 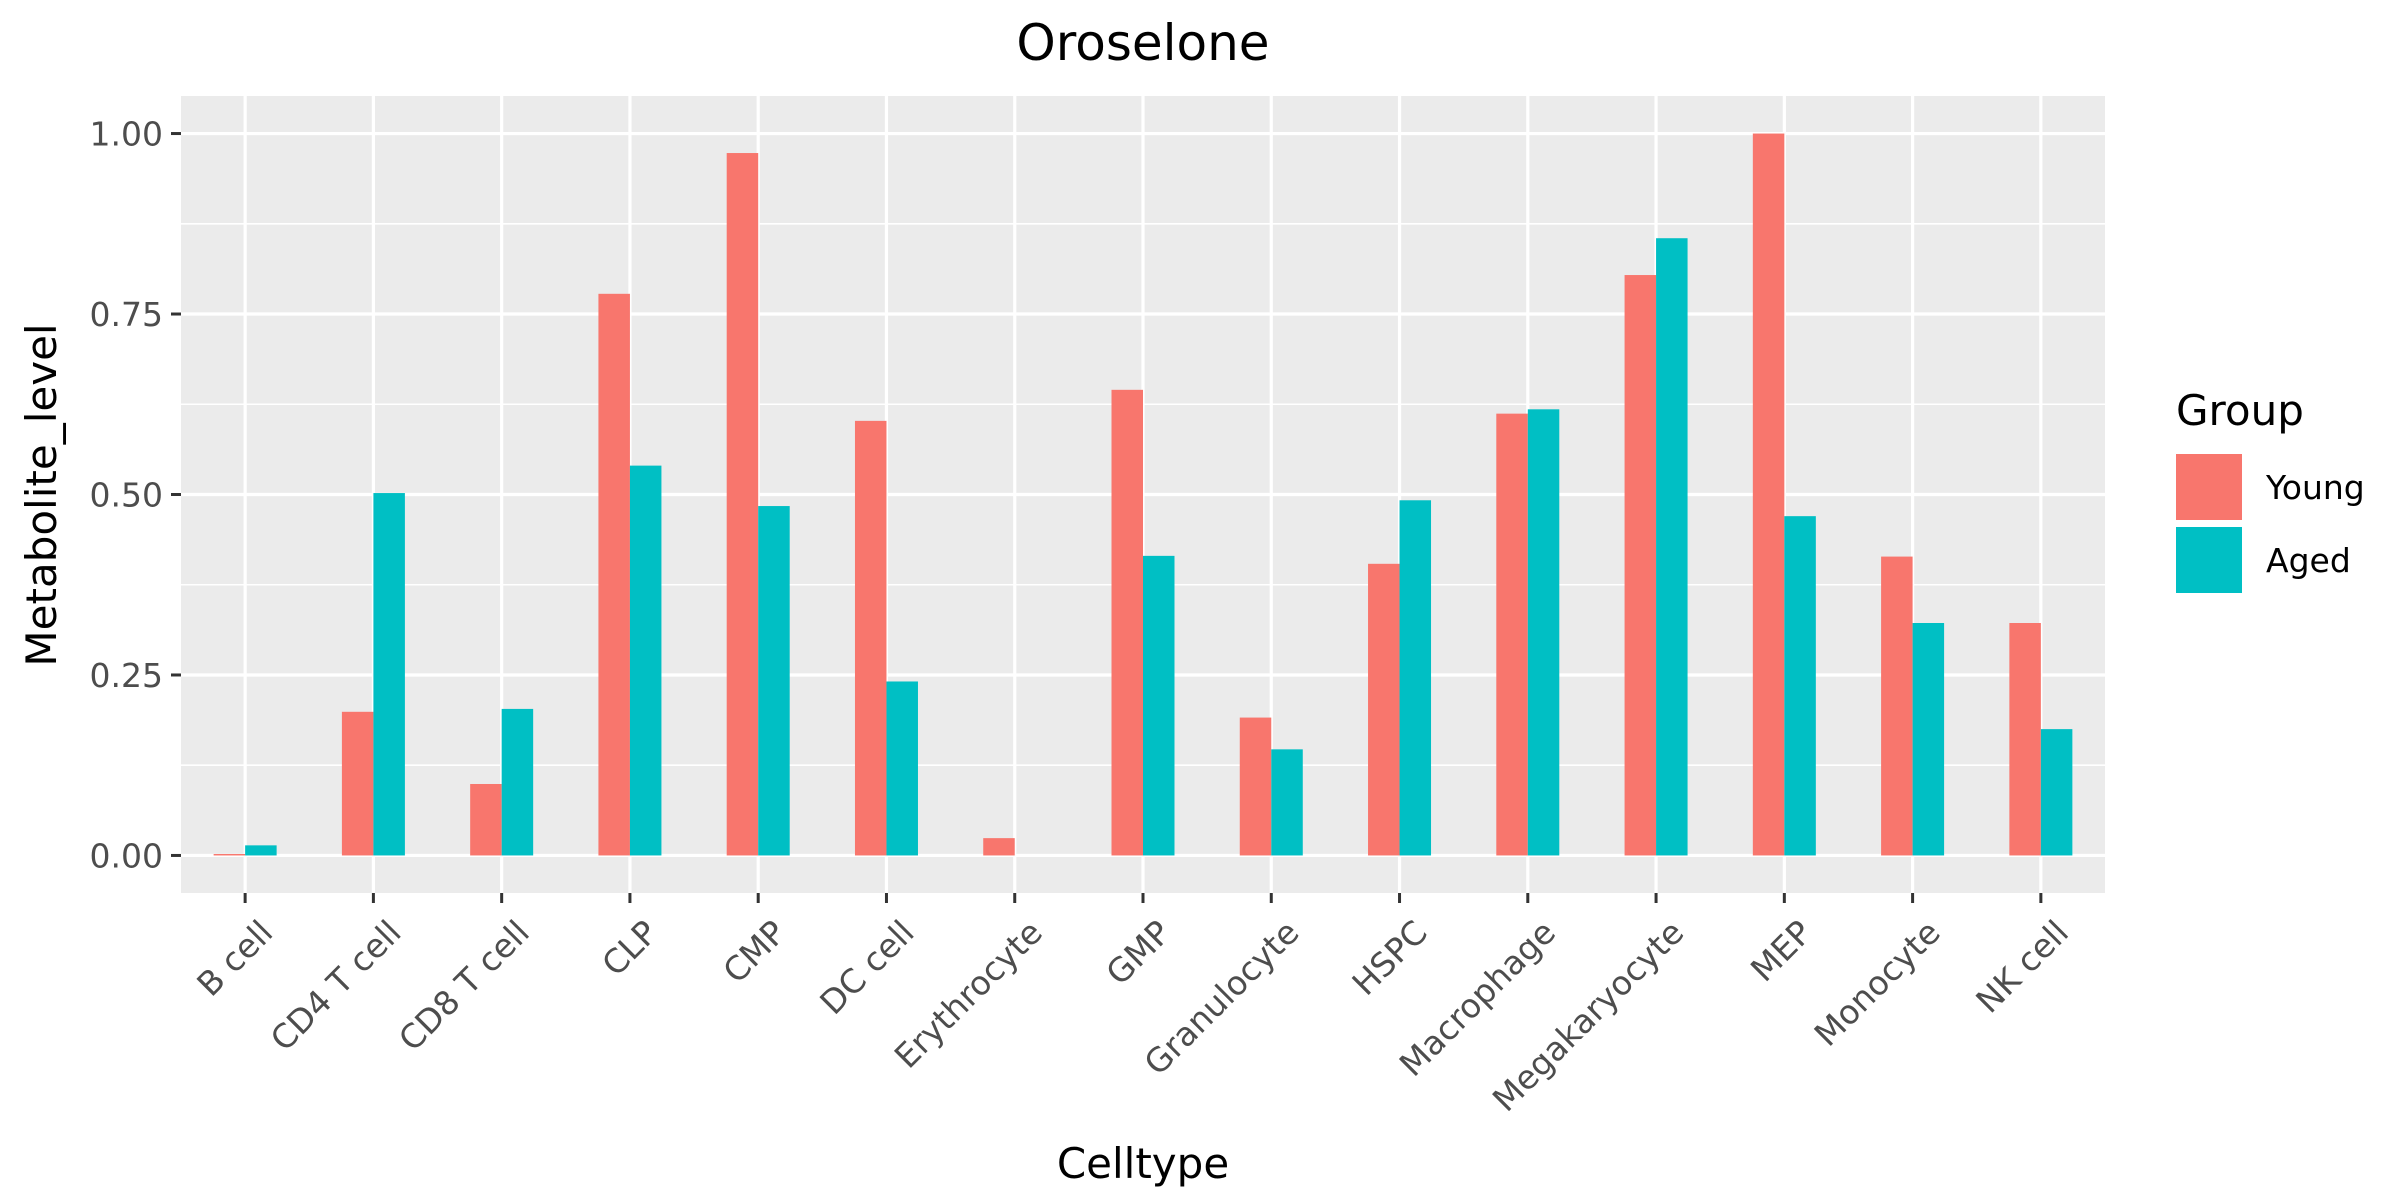 I want to click on bar-aged-mep, so click(x=1800, y=686).